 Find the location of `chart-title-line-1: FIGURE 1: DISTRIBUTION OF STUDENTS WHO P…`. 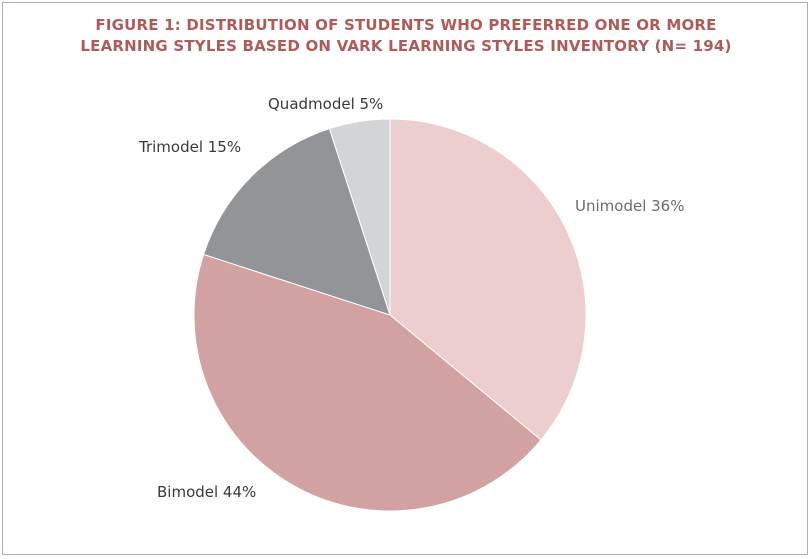

chart-title-line-1: FIGURE 1: DISTRIBUTION OF STUDENTS WHO P… is located at coordinates (406, 25).